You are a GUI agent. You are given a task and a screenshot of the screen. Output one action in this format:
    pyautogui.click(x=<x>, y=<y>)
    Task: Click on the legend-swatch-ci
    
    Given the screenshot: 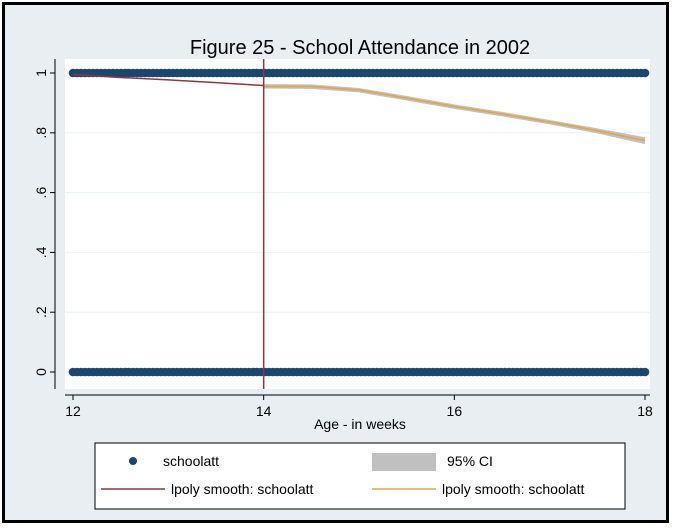 What is the action you would take?
    pyautogui.click(x=404, y=462)
    